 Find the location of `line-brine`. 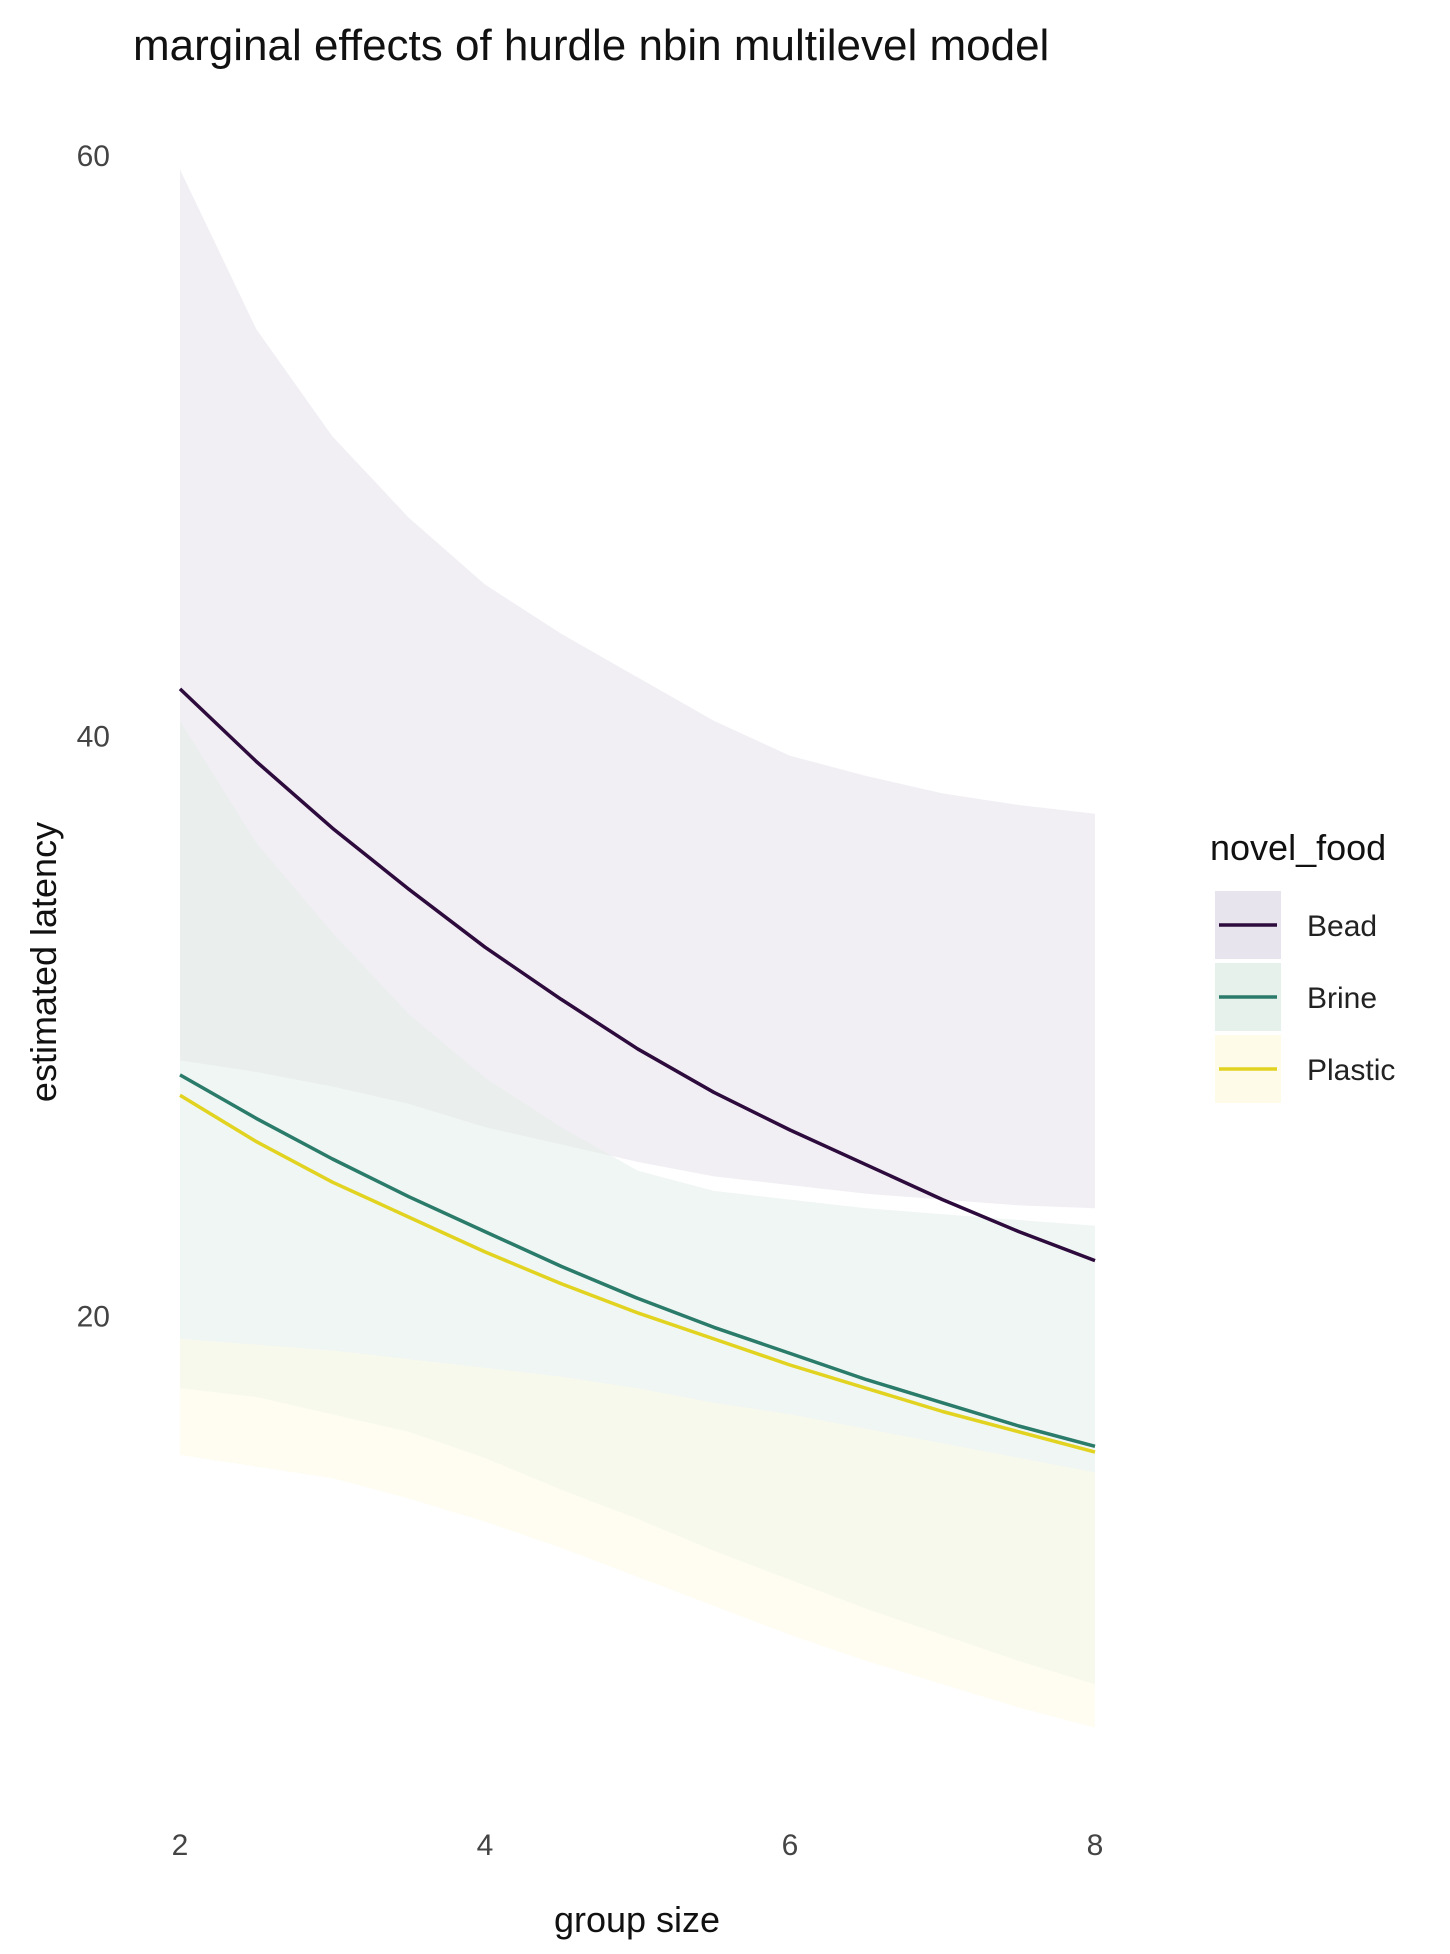

line-brine is located at coordinates (637, 1260).